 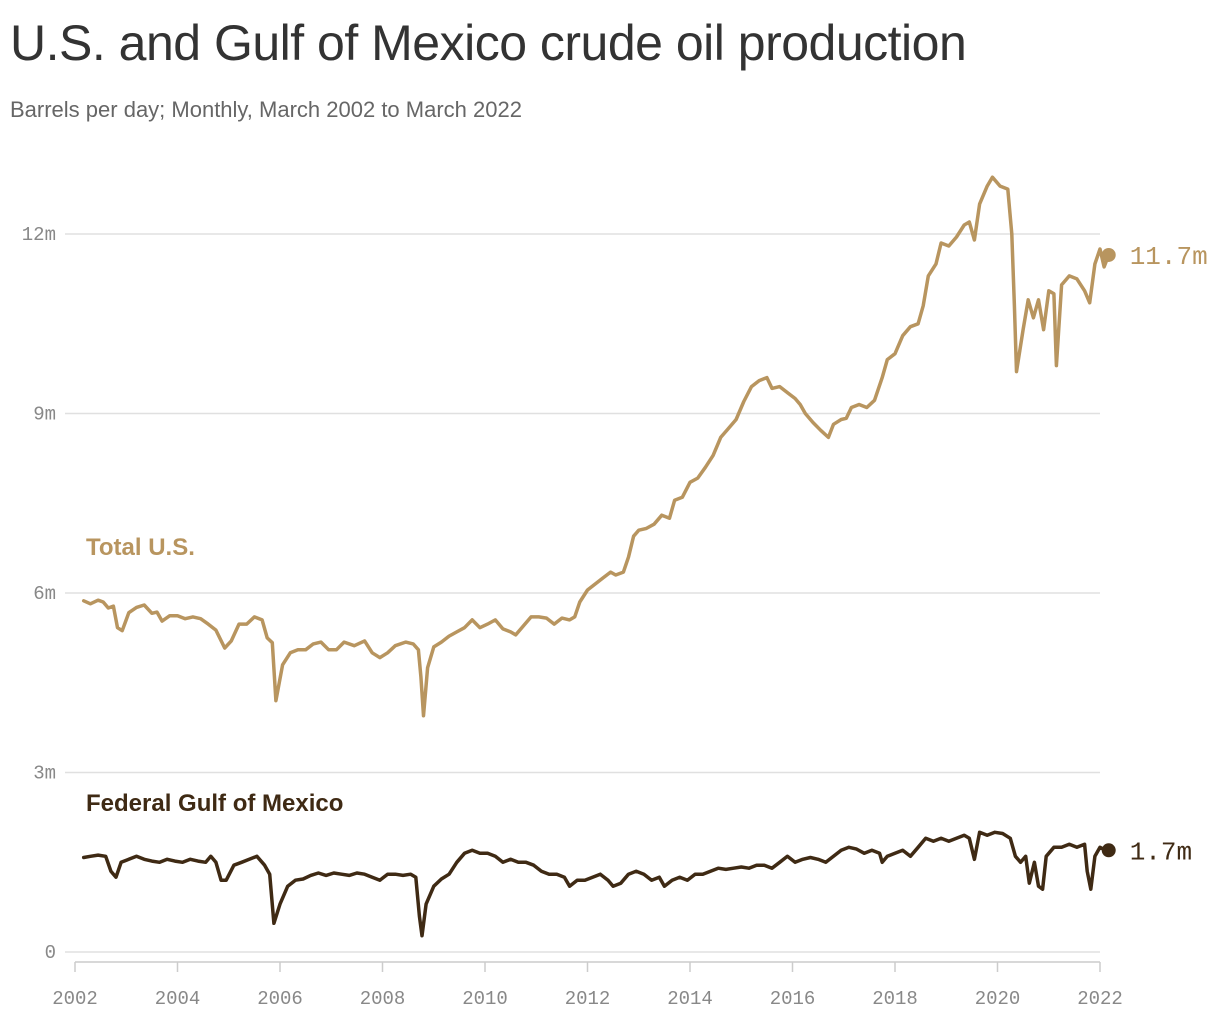 I want to click on y-tick-label: 0, so click(x=50, y=953).